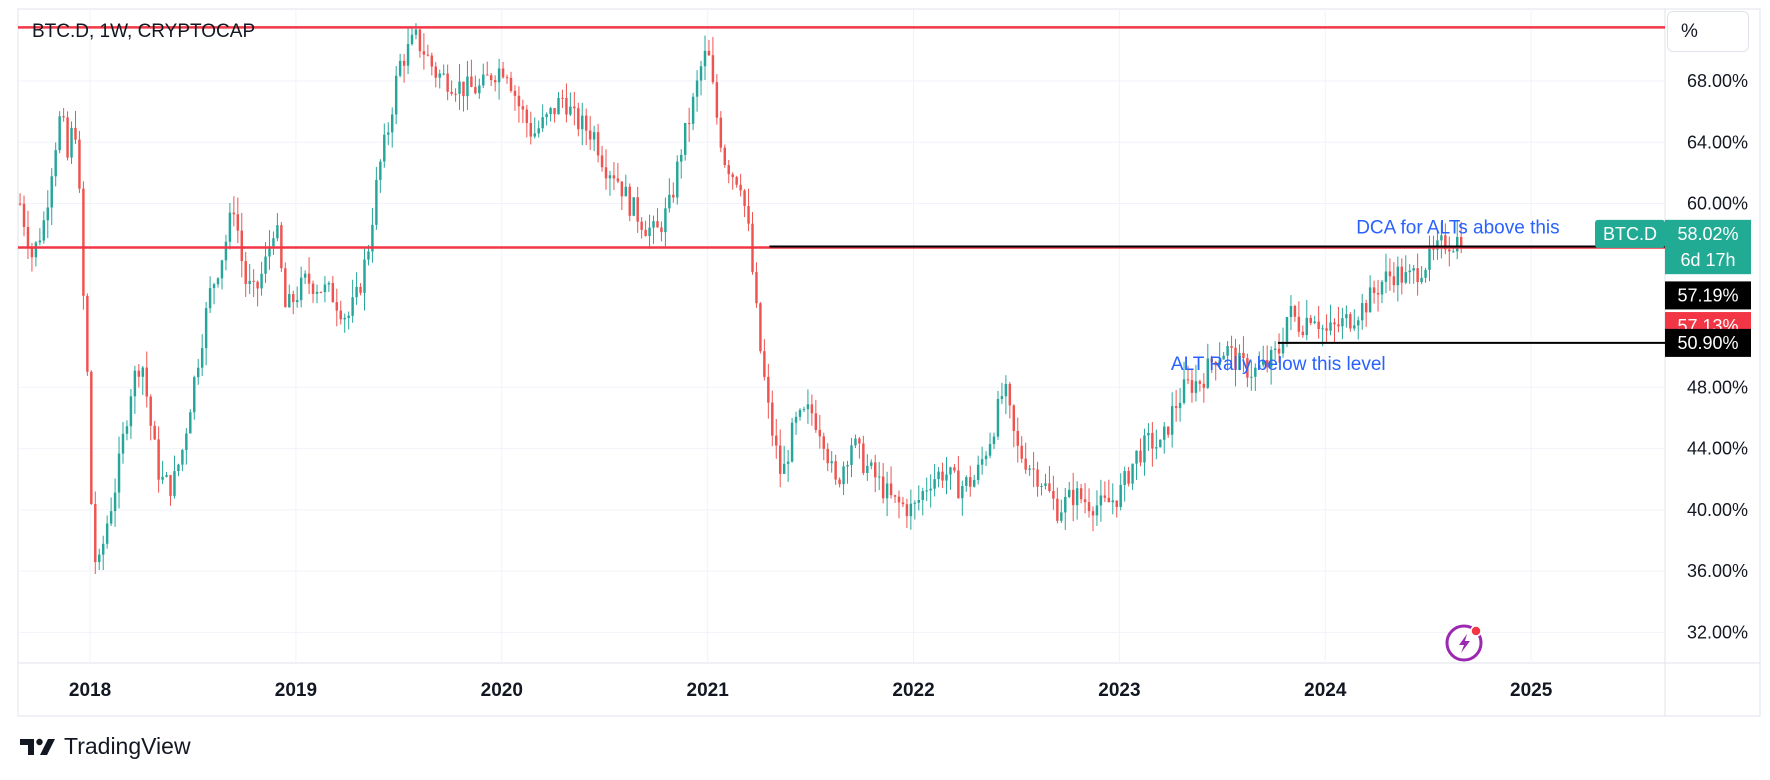 This screenshot has height=780, width=1770. Describe the element at coordinates (1464, 643) in the screenshot. I see `lightning-bolt-icon` at that location.